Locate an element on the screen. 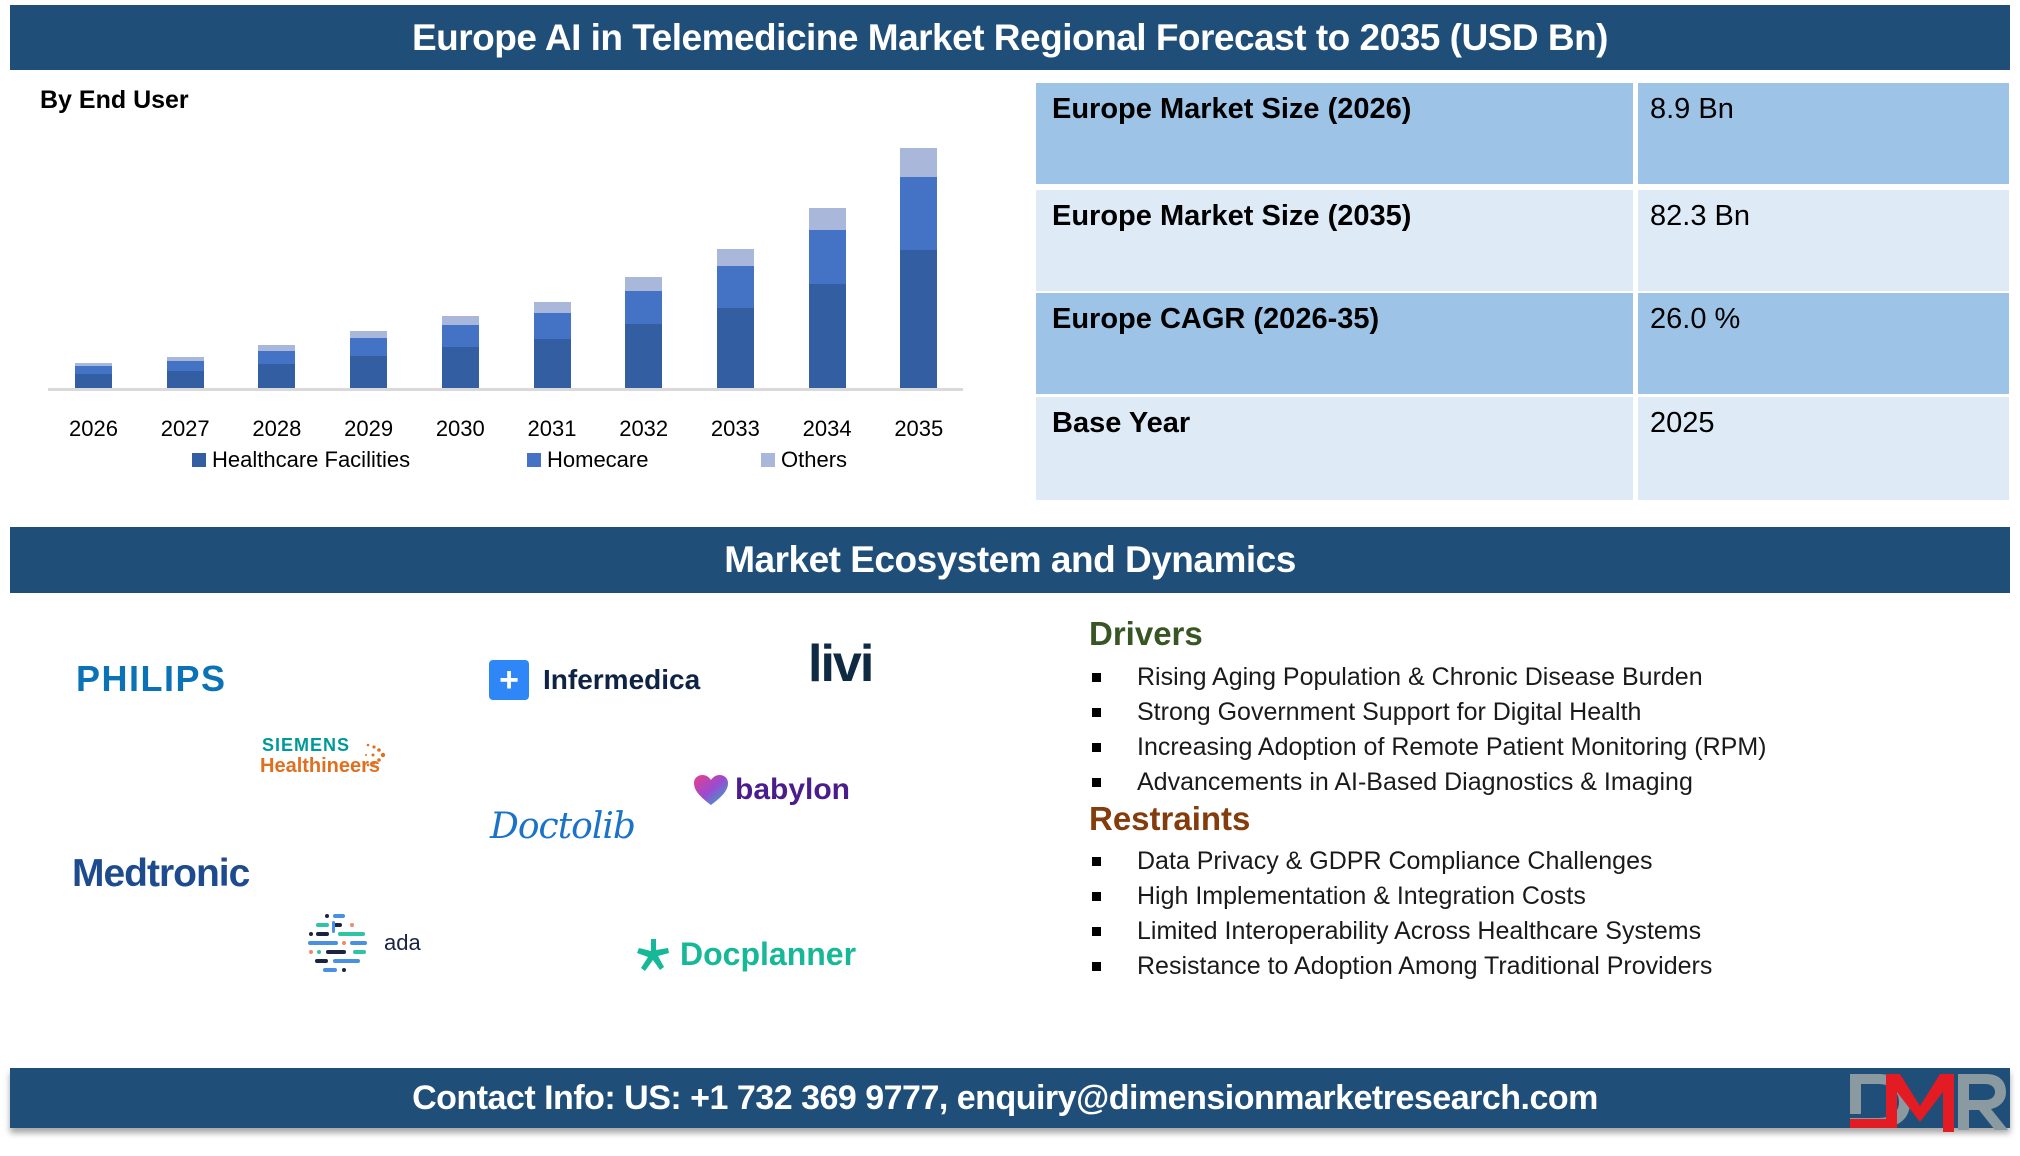  chart-subtitle: By End User is located at coordinates (114, 100).